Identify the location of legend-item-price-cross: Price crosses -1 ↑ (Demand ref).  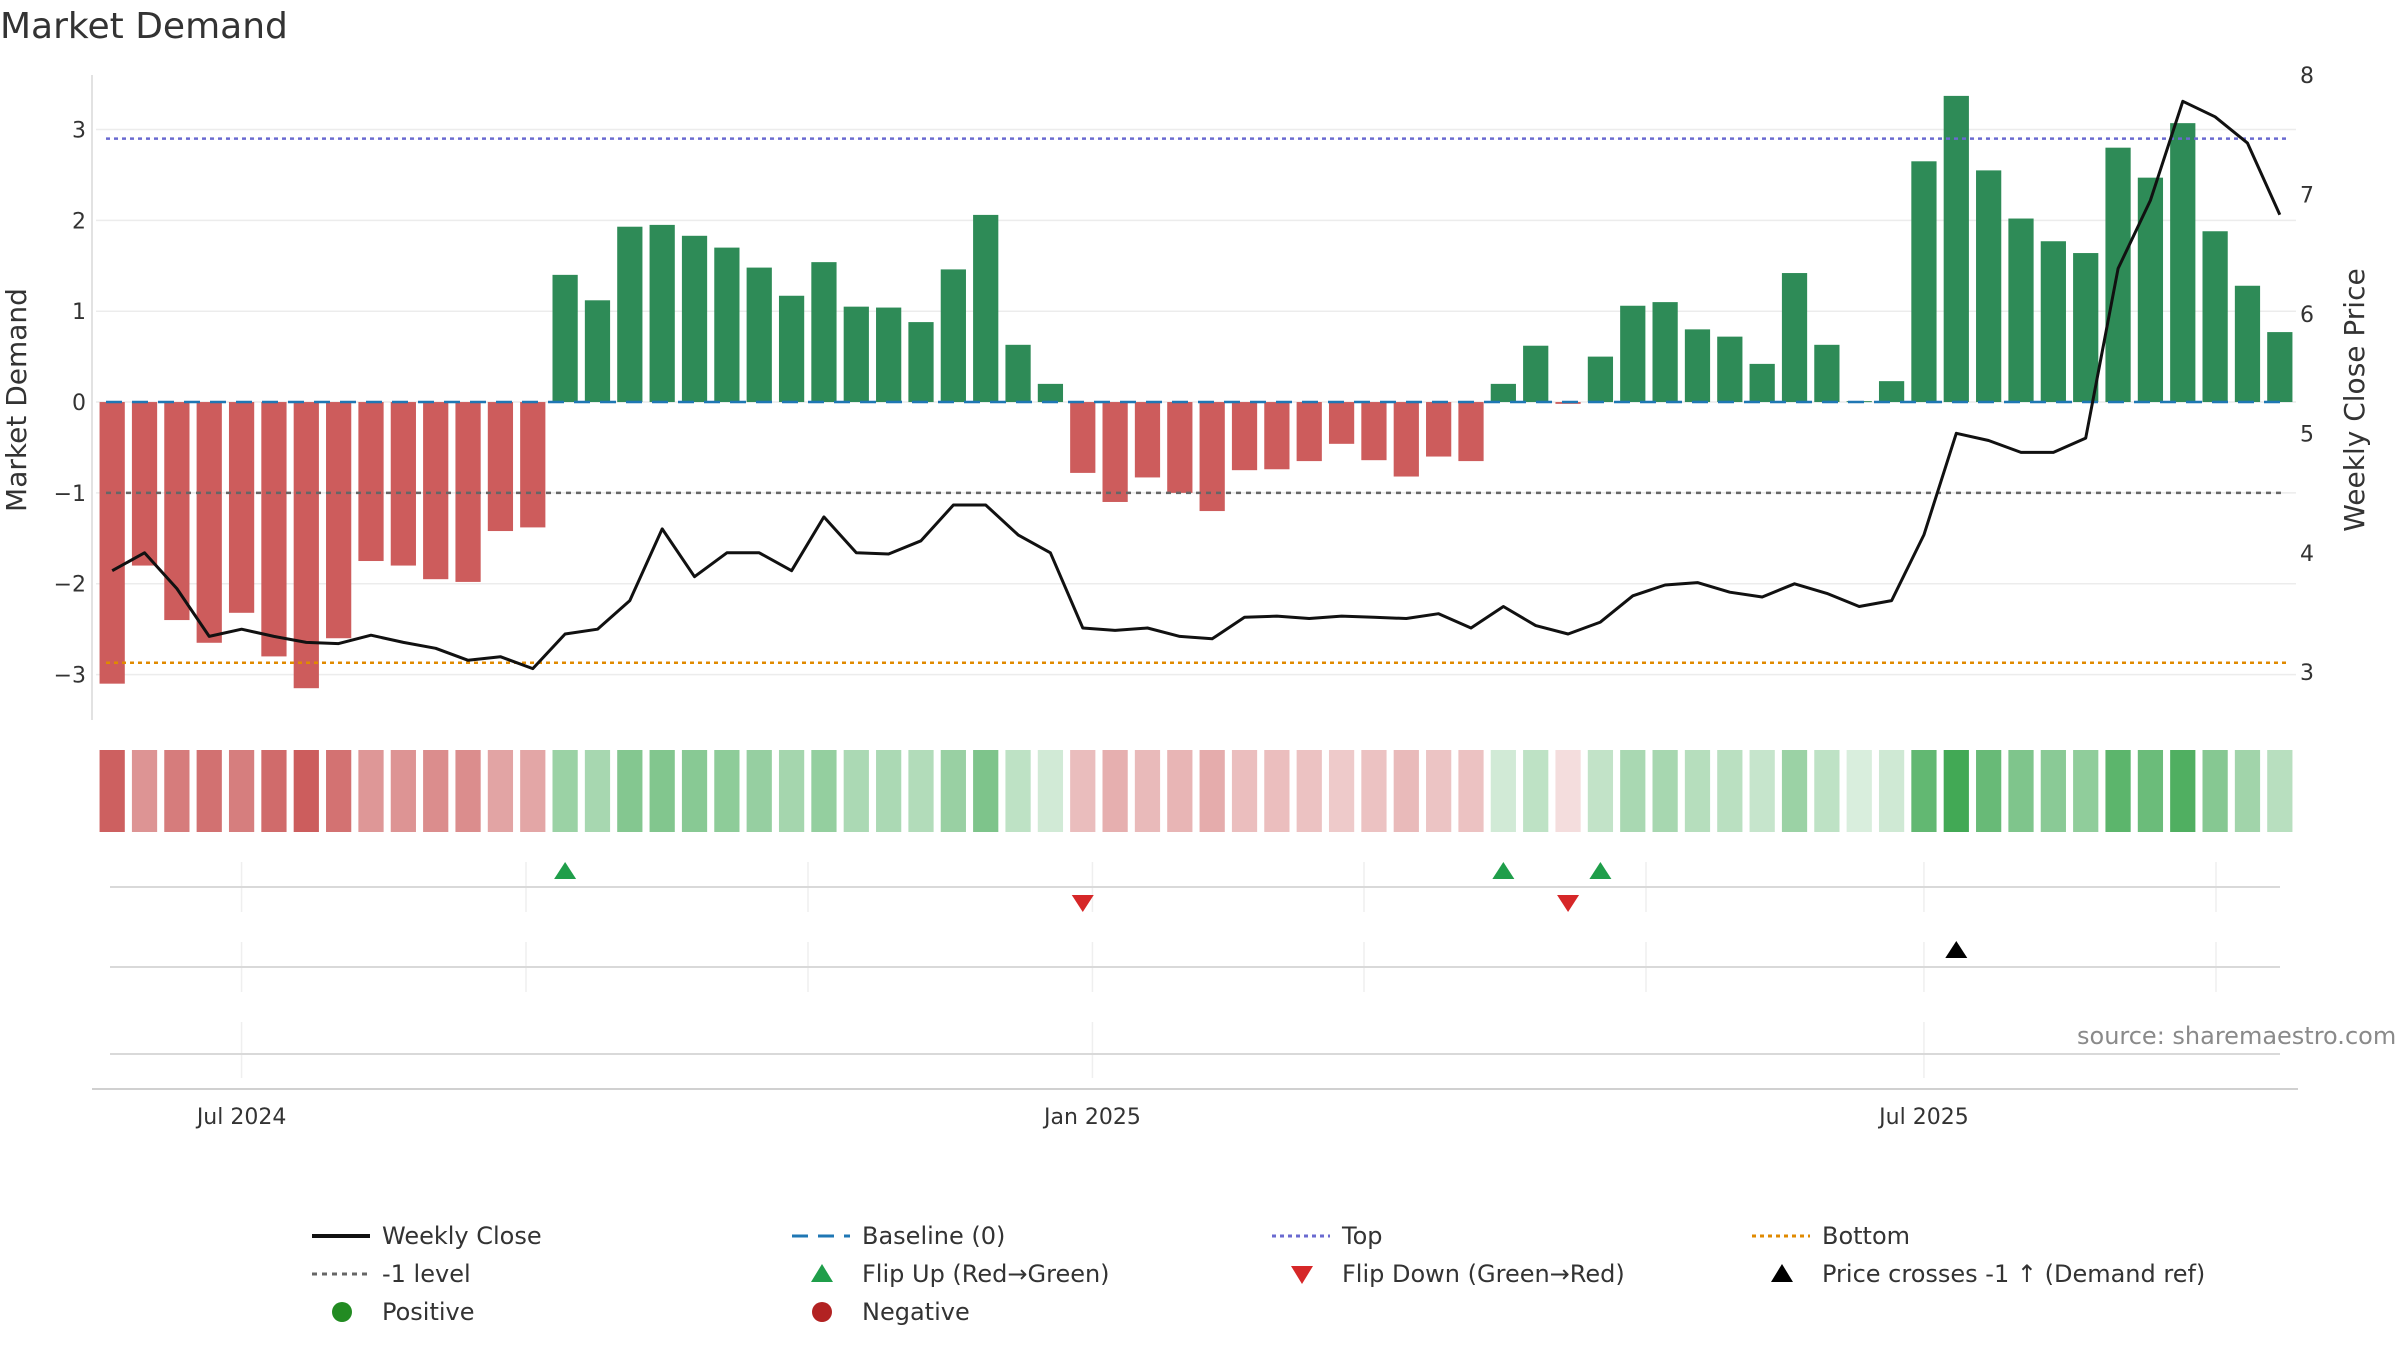
(1972, 1274).